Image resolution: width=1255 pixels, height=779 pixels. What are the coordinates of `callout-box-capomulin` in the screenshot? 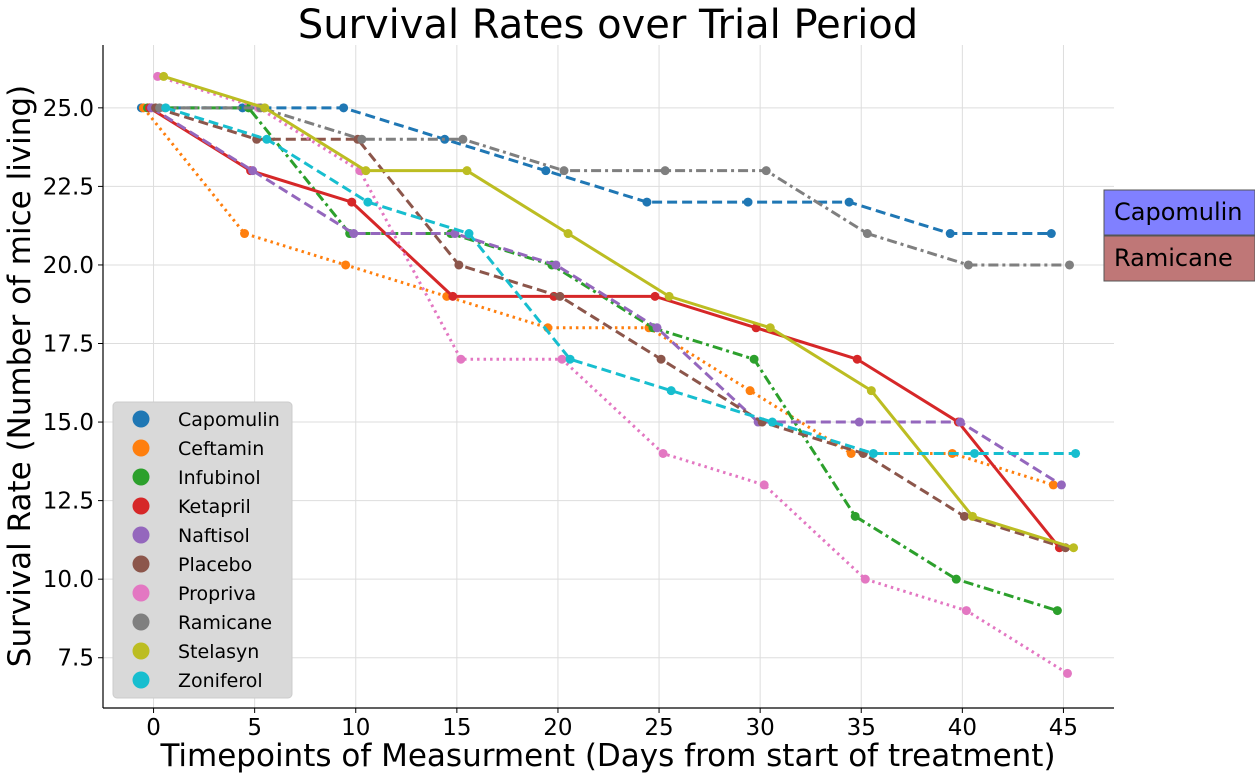 It's located at (1179, 212).